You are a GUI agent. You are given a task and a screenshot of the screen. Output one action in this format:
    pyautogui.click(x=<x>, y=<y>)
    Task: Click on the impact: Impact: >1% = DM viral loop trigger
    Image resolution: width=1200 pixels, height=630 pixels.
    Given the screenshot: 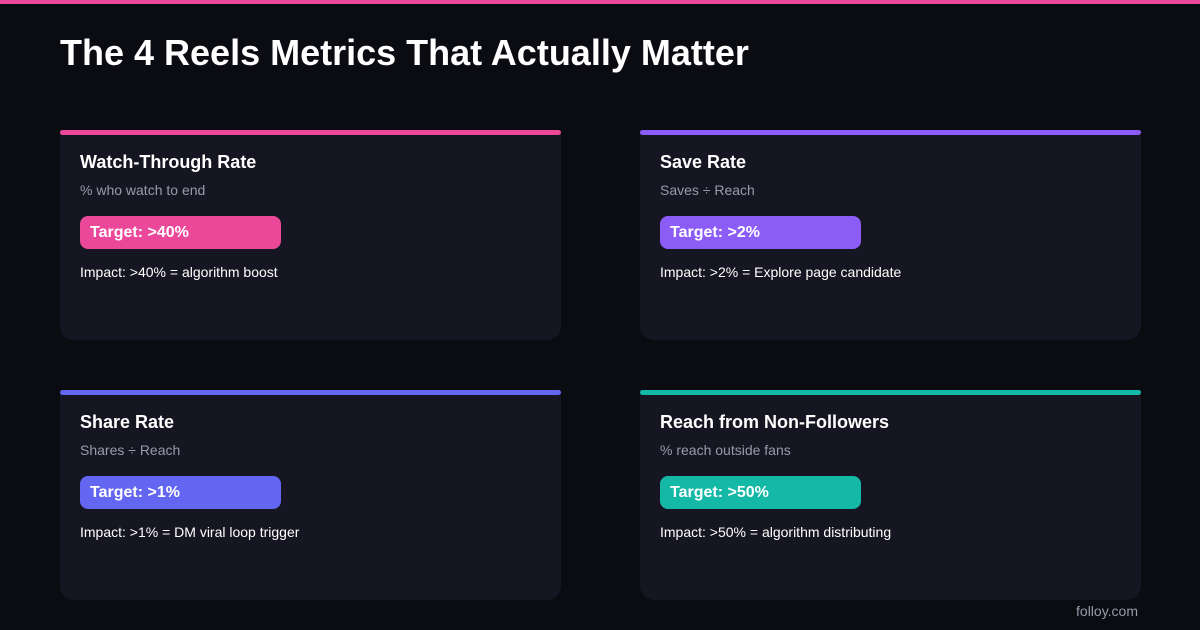 What is the action you would take?
    pyautogui.click(x=190, y=532)
    